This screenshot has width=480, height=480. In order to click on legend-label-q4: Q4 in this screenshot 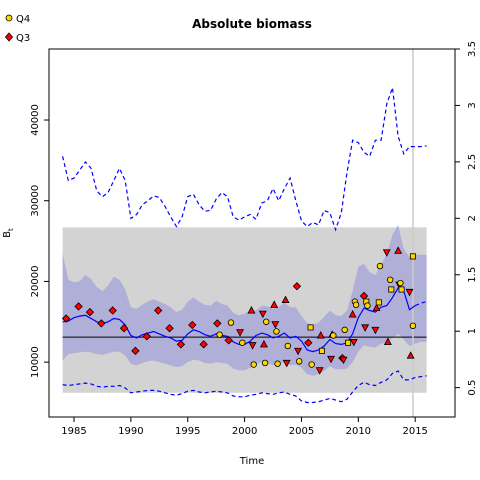, I will do `click(23, 19)`.